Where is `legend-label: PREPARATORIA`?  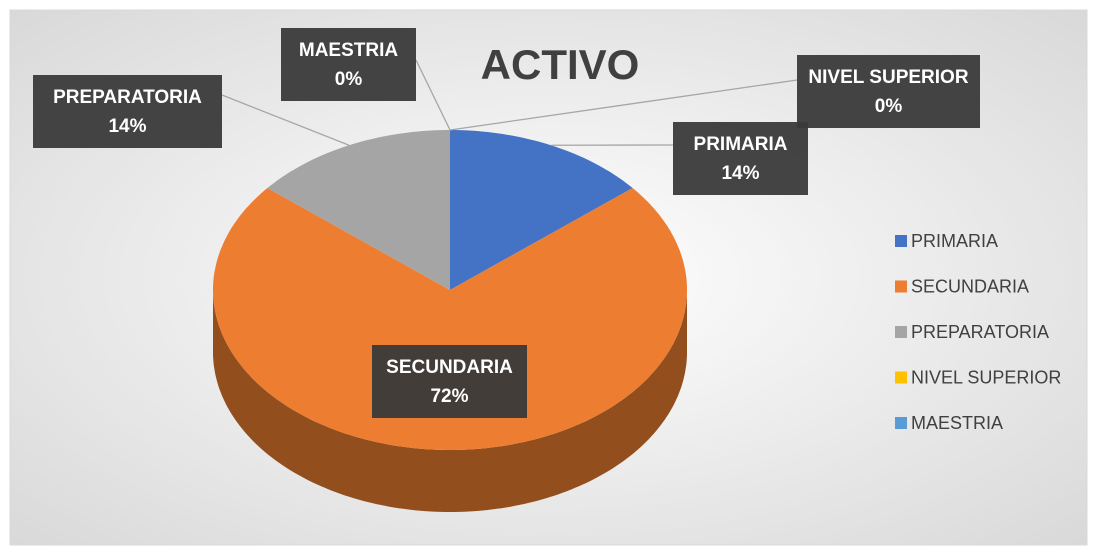 legend-label: PREPARATORIA is located at coordinates (980, 332).